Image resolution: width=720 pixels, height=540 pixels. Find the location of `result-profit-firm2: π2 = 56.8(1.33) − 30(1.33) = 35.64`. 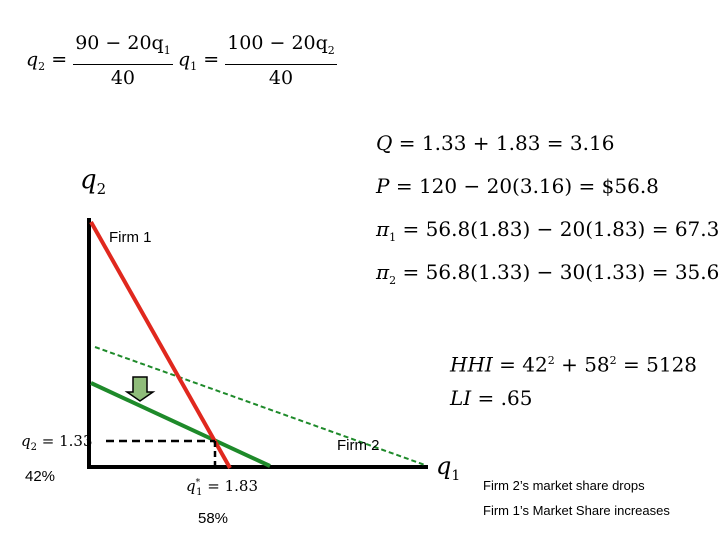

result-profit-firm2: π2 = 56.8(1.33) − 30(1.33) = 35.64 is located at coordinates (548, 273).